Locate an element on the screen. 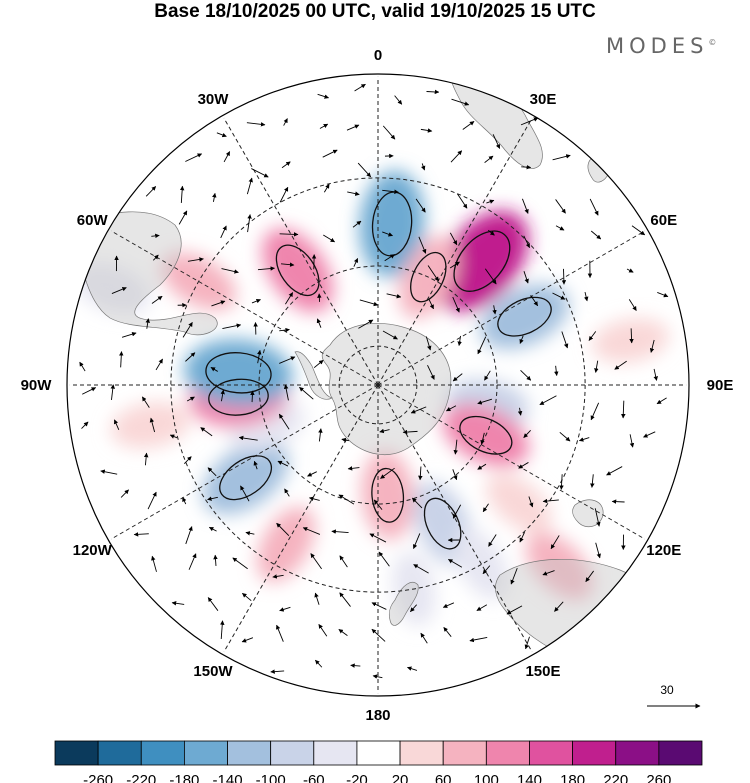  colorbar-tick-label: -140 is located at coordinates (228, 777).